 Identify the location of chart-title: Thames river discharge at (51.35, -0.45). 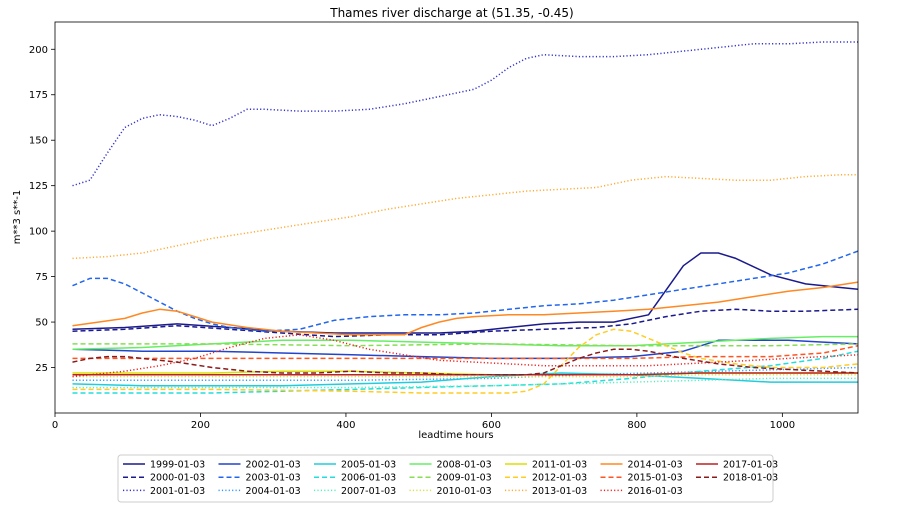
(451, 13).